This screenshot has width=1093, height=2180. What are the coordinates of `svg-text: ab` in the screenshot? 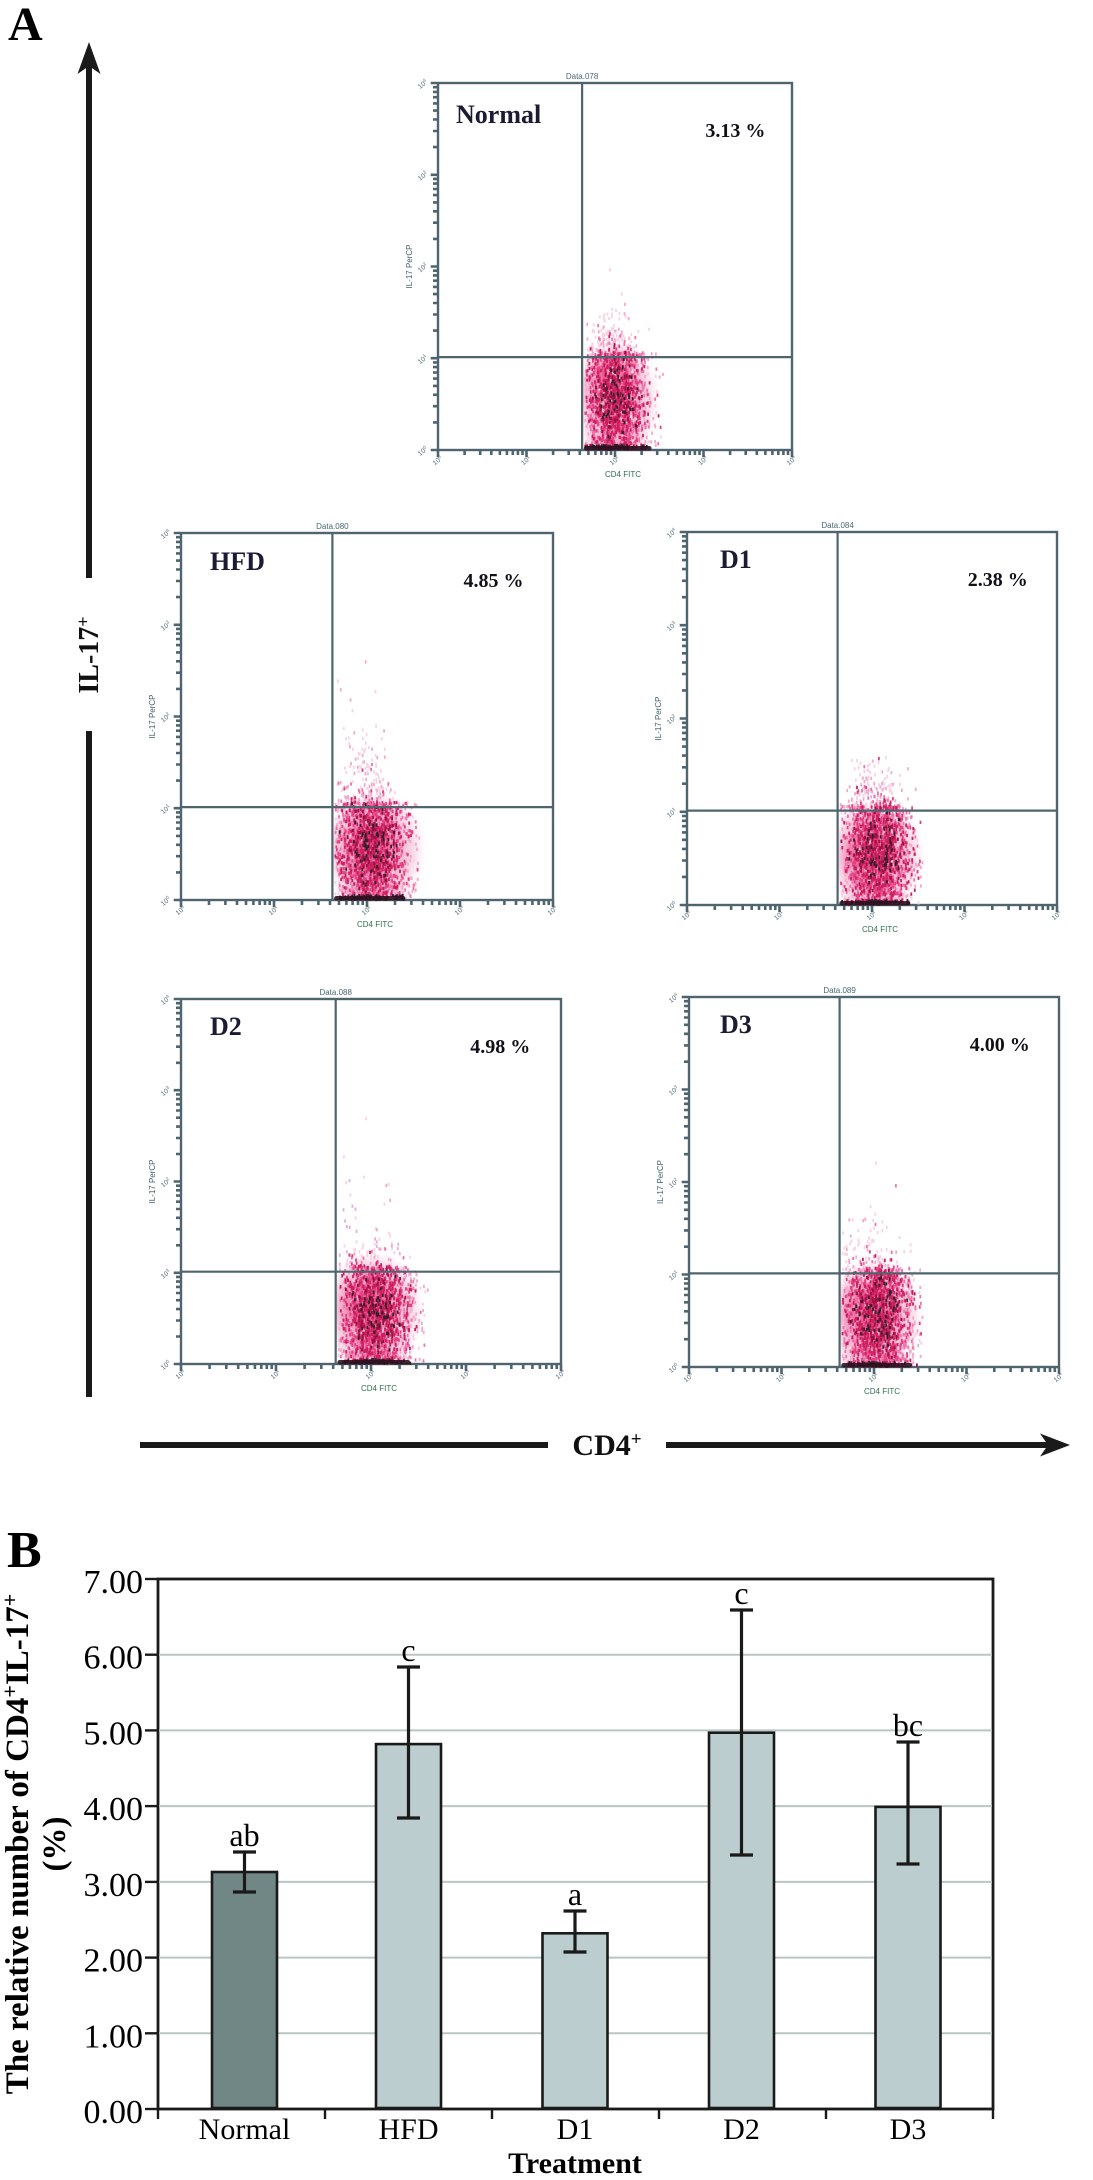 It's located at (244, 1835).